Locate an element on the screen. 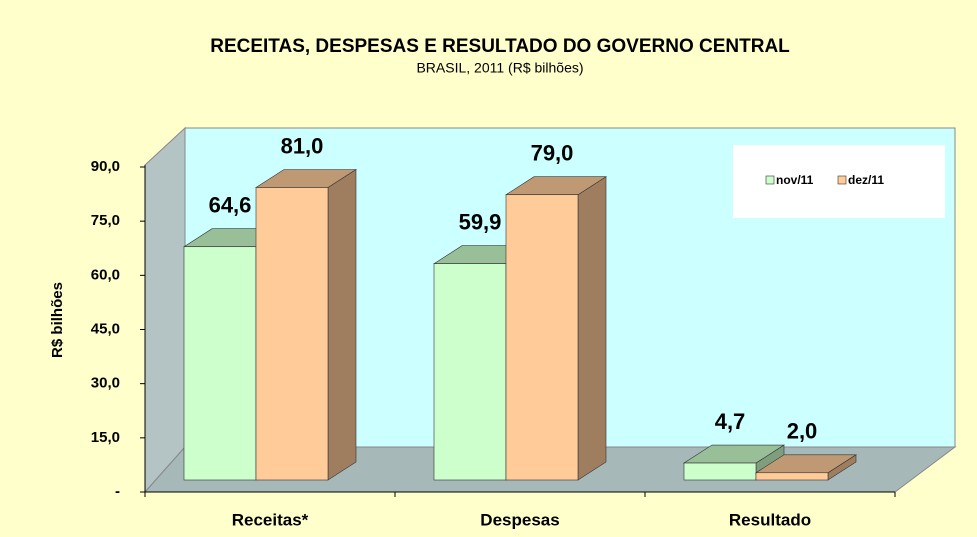 Image resolution: width=977 pixels, height=537 pixels. value-label: 79,0 is located at coordinates (552, 153).